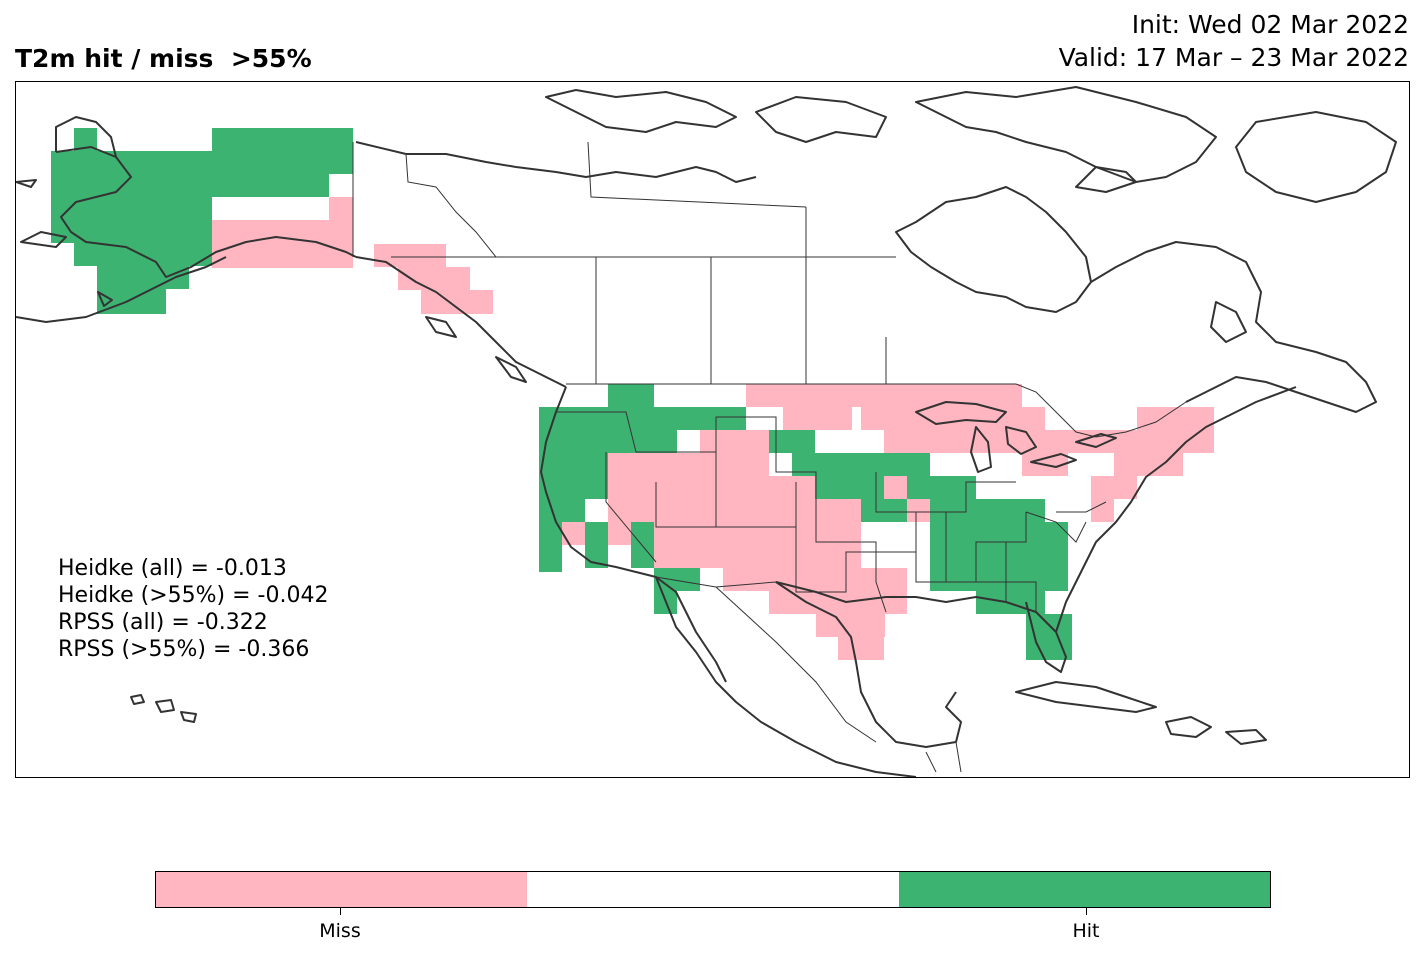 The height and width of the screenshot is (958, 1425). Describe the element at coordinates (340, 931) in the screenshot. I see `colorbar-label-miss: Miss` at that location.